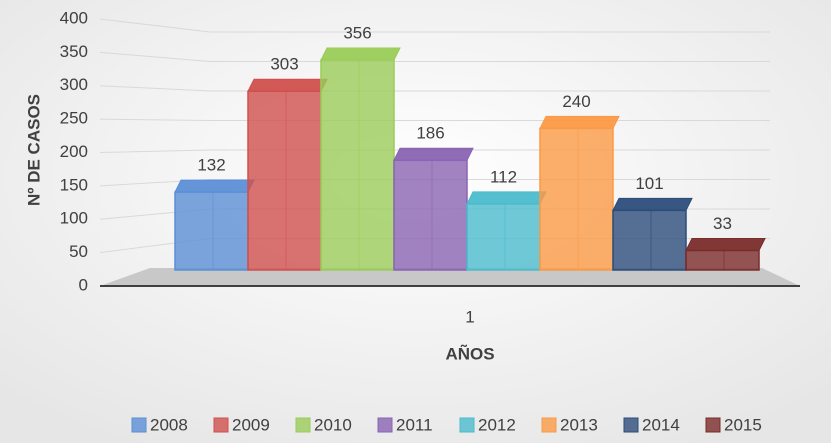  I want to click on y-tick-label: 250, so click(74, 118).